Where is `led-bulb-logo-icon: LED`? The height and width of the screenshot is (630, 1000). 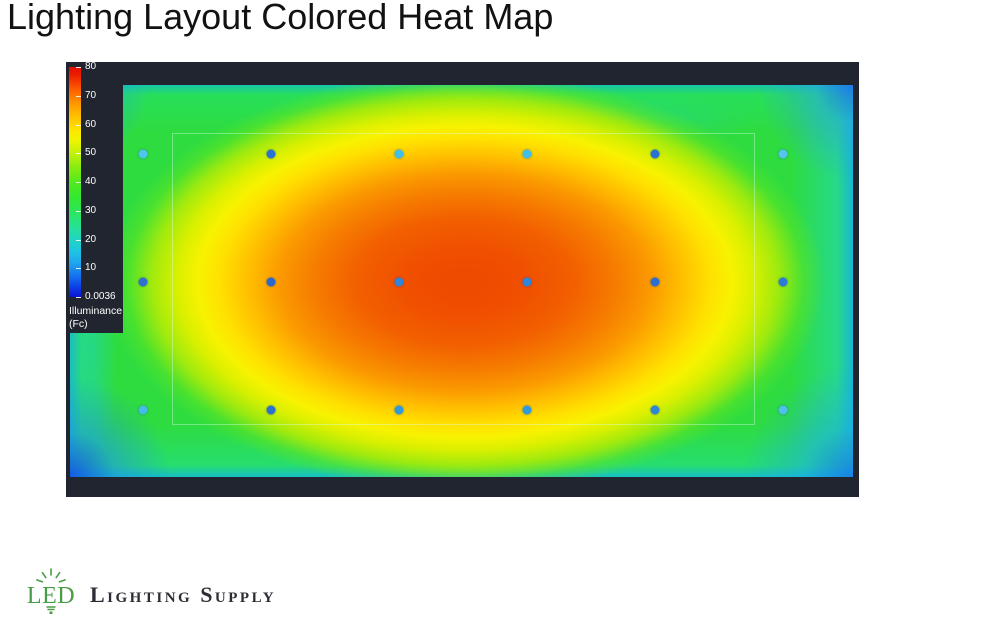
led-bulb-logo-icon: LED is located at coordinates (51, 591).